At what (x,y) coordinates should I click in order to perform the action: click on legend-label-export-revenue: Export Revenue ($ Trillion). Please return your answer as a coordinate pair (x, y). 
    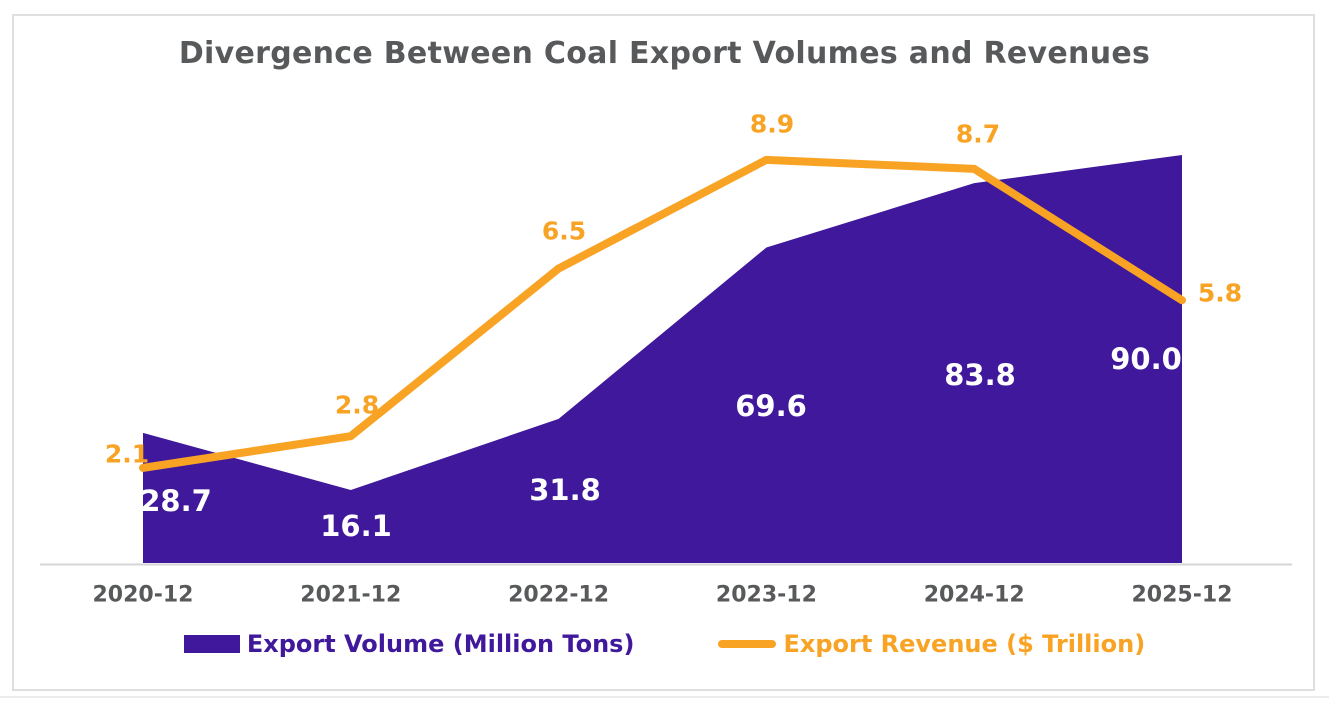
    Looking at the image, I should click on (964, 644).